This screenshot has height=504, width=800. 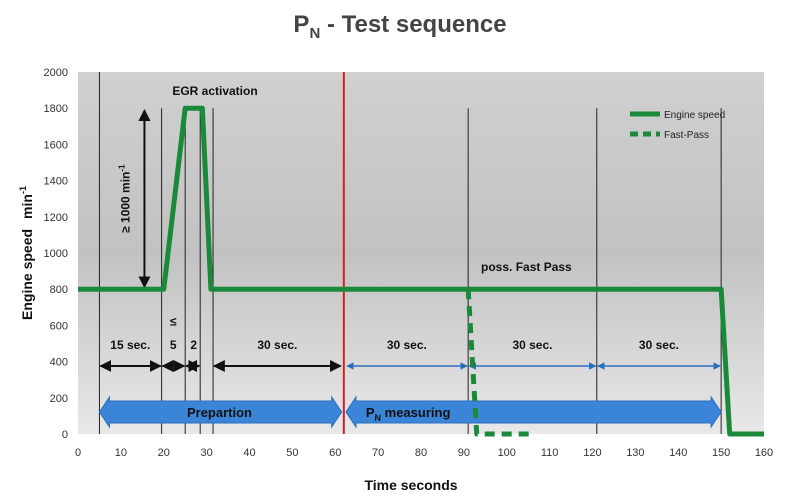 What do you see at coordinates (59, 399) in the screenshot?
I see `y-tick-label: 200` at bounding box center [59, 399].